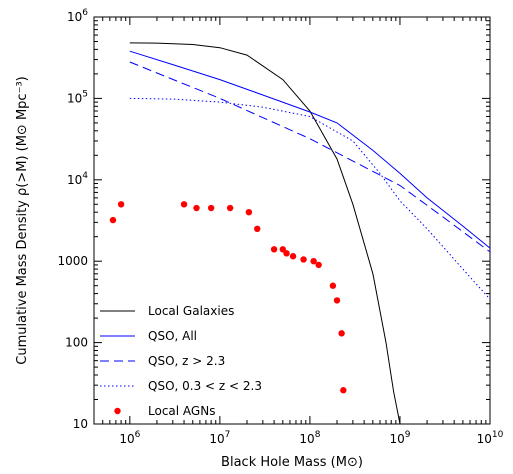 This screenshot has width=513, height=474. Describe the element at coordinates (490, 438) in the screenshot. I see `x-tick-label: 10¹⁰` at that location.